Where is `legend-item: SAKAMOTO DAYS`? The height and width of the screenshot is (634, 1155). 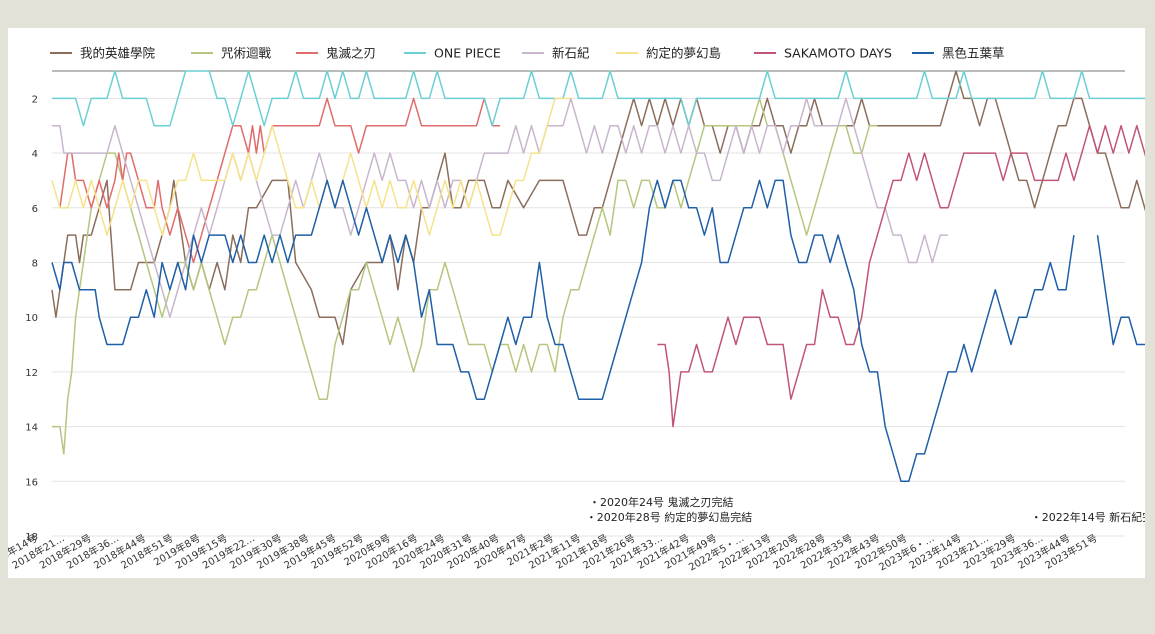 legend-item: SAKAMOTO DAYS is located at coordinates (823, 53).